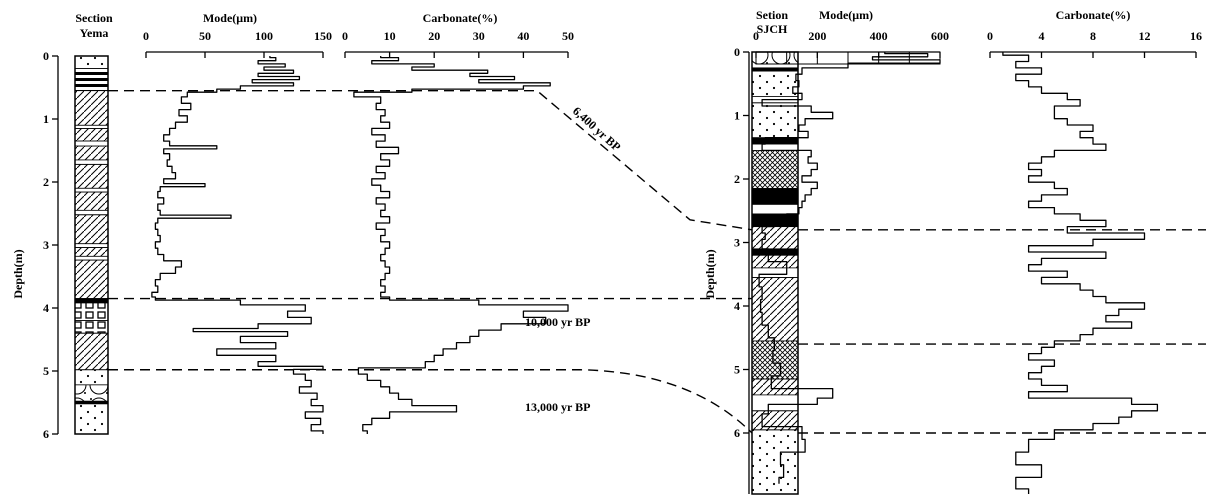 The height and width of the screenshot is (496, 1208). I want to click on carbonate-tick-label: 12, so click(1145, 36).